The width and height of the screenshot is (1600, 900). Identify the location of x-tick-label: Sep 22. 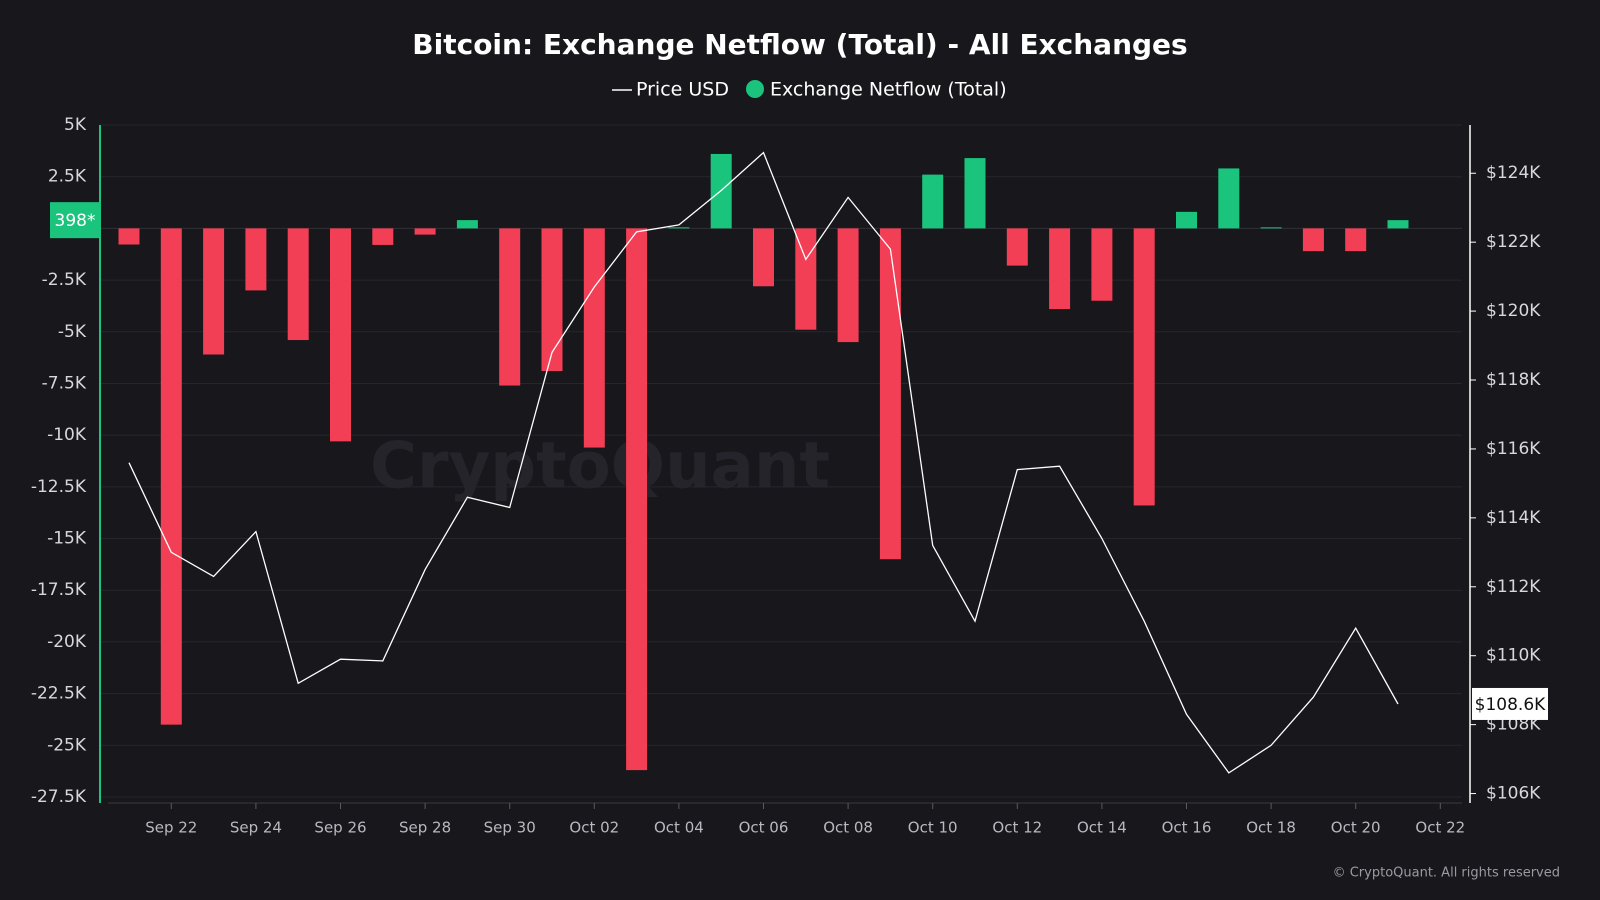
(171, 828).